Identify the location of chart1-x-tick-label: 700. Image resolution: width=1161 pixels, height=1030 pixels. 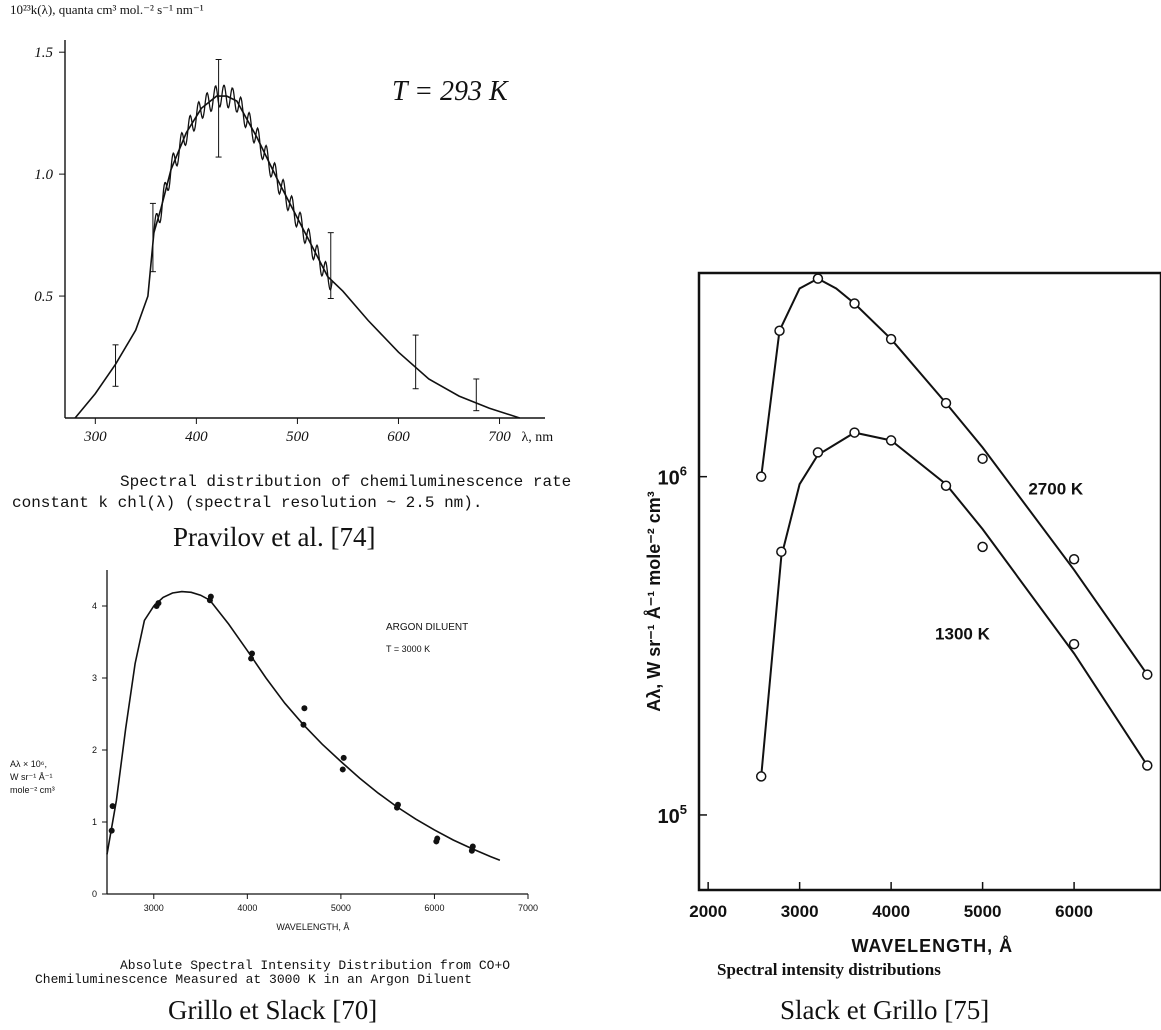
(499, 437).